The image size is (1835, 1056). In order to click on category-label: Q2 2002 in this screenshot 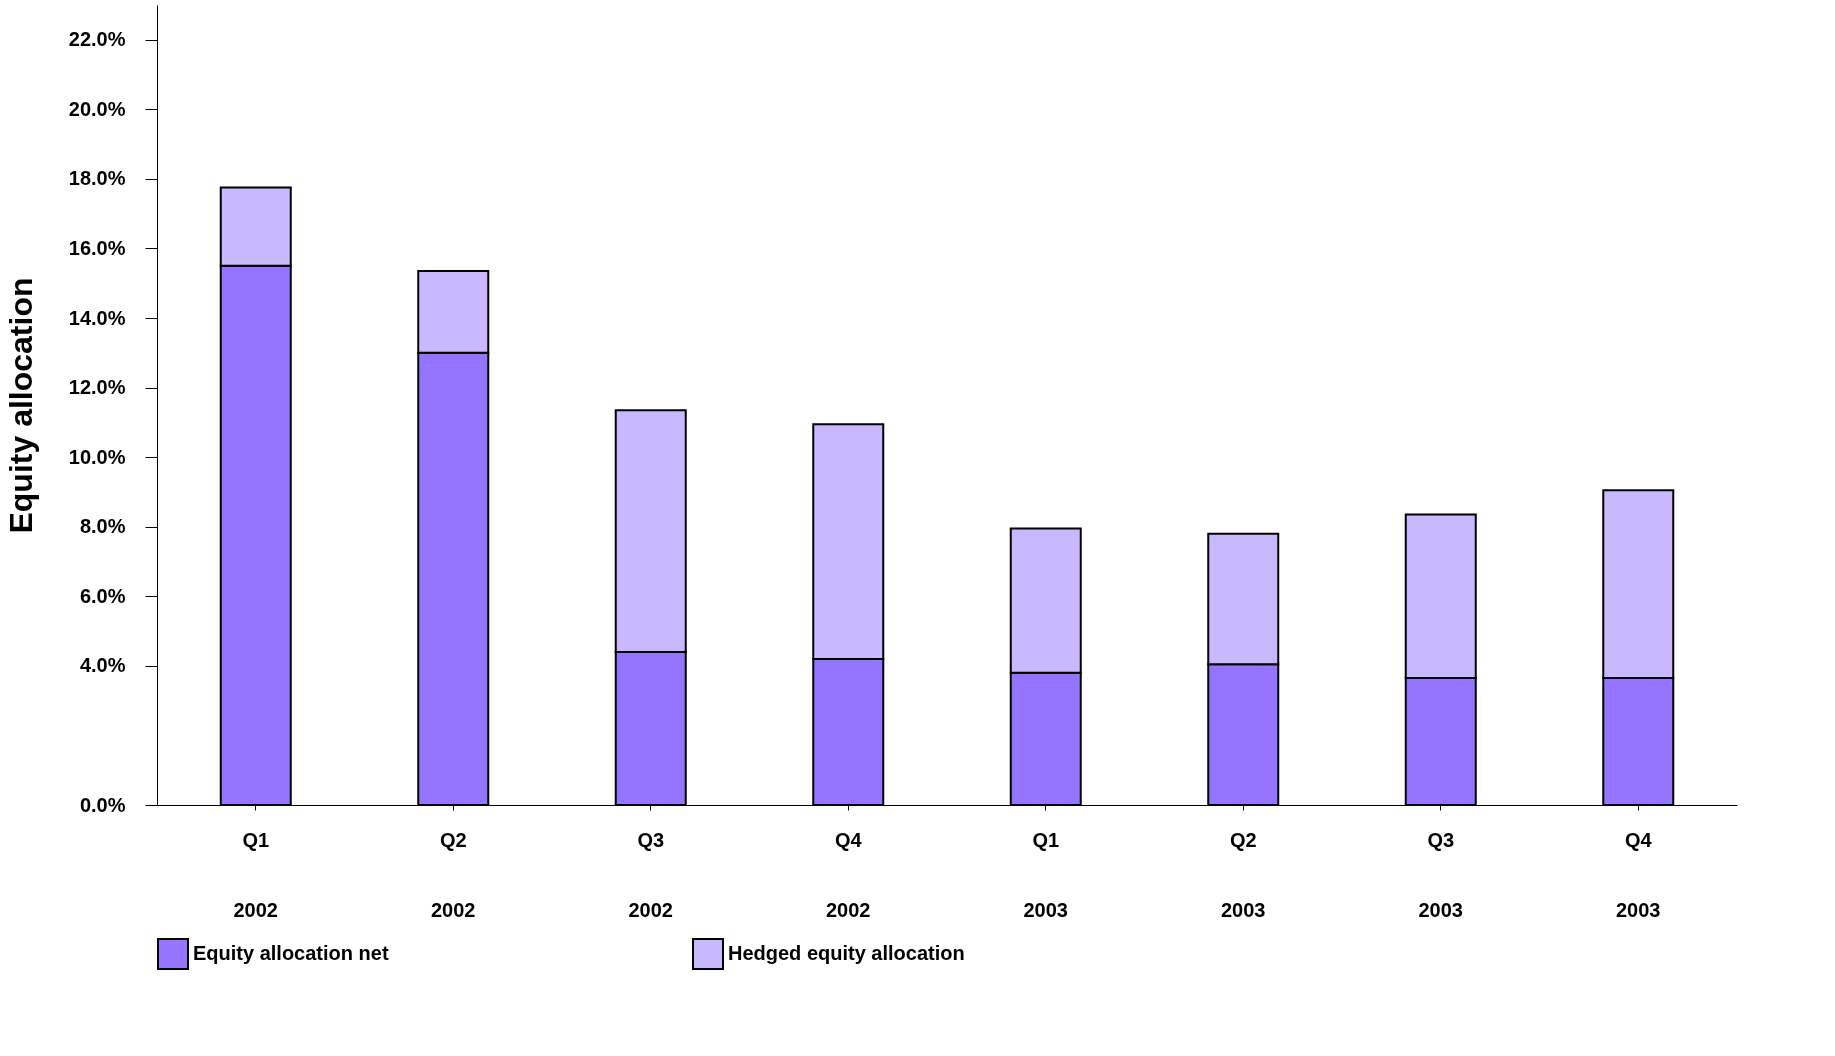, I will do `click(453, 874)`.